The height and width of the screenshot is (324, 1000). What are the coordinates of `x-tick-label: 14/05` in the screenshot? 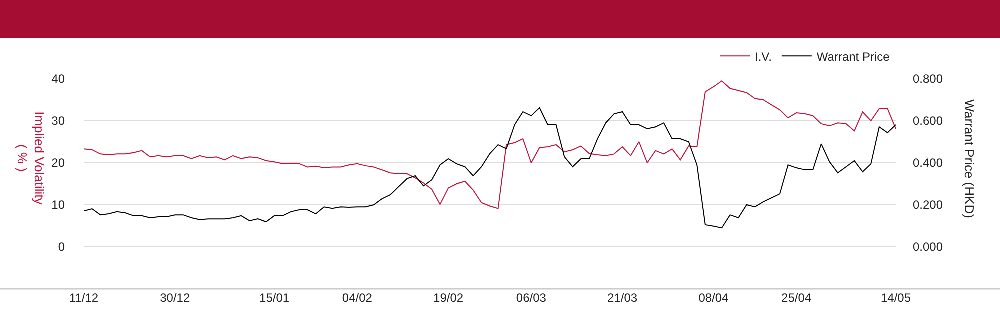 It's located at (896, 298).